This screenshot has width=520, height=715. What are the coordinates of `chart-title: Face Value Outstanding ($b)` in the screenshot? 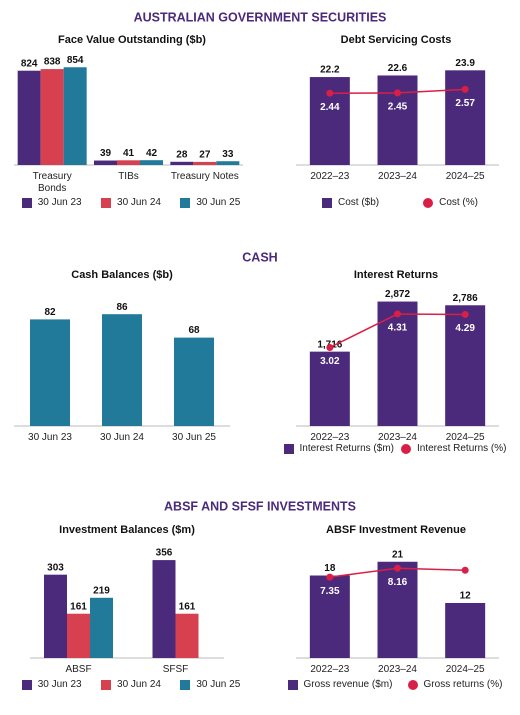 It's located at (132, 40).